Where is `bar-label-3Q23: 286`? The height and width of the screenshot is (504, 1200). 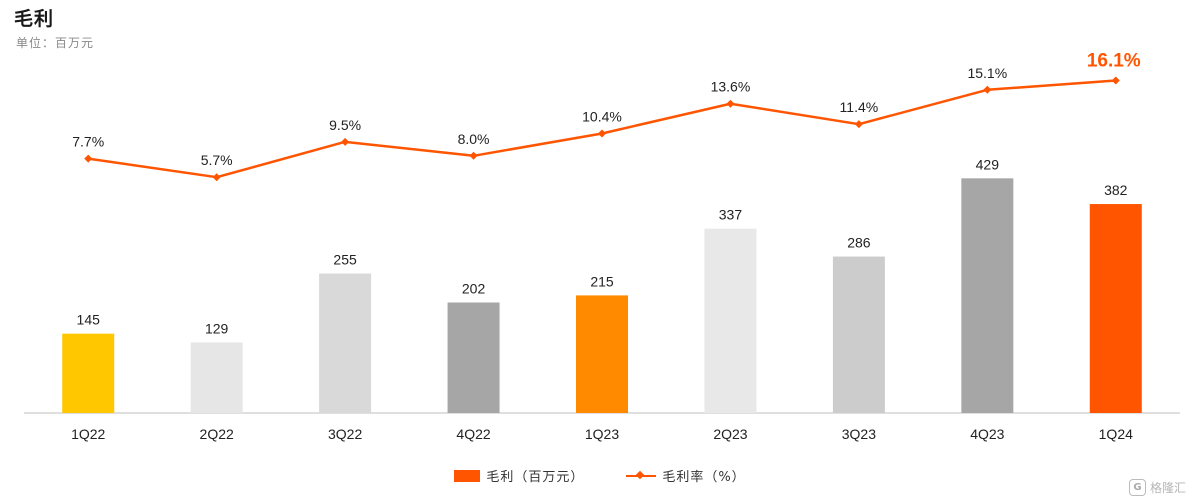 bar-label-3Q23: 286 is located at coordinates (859, 243).